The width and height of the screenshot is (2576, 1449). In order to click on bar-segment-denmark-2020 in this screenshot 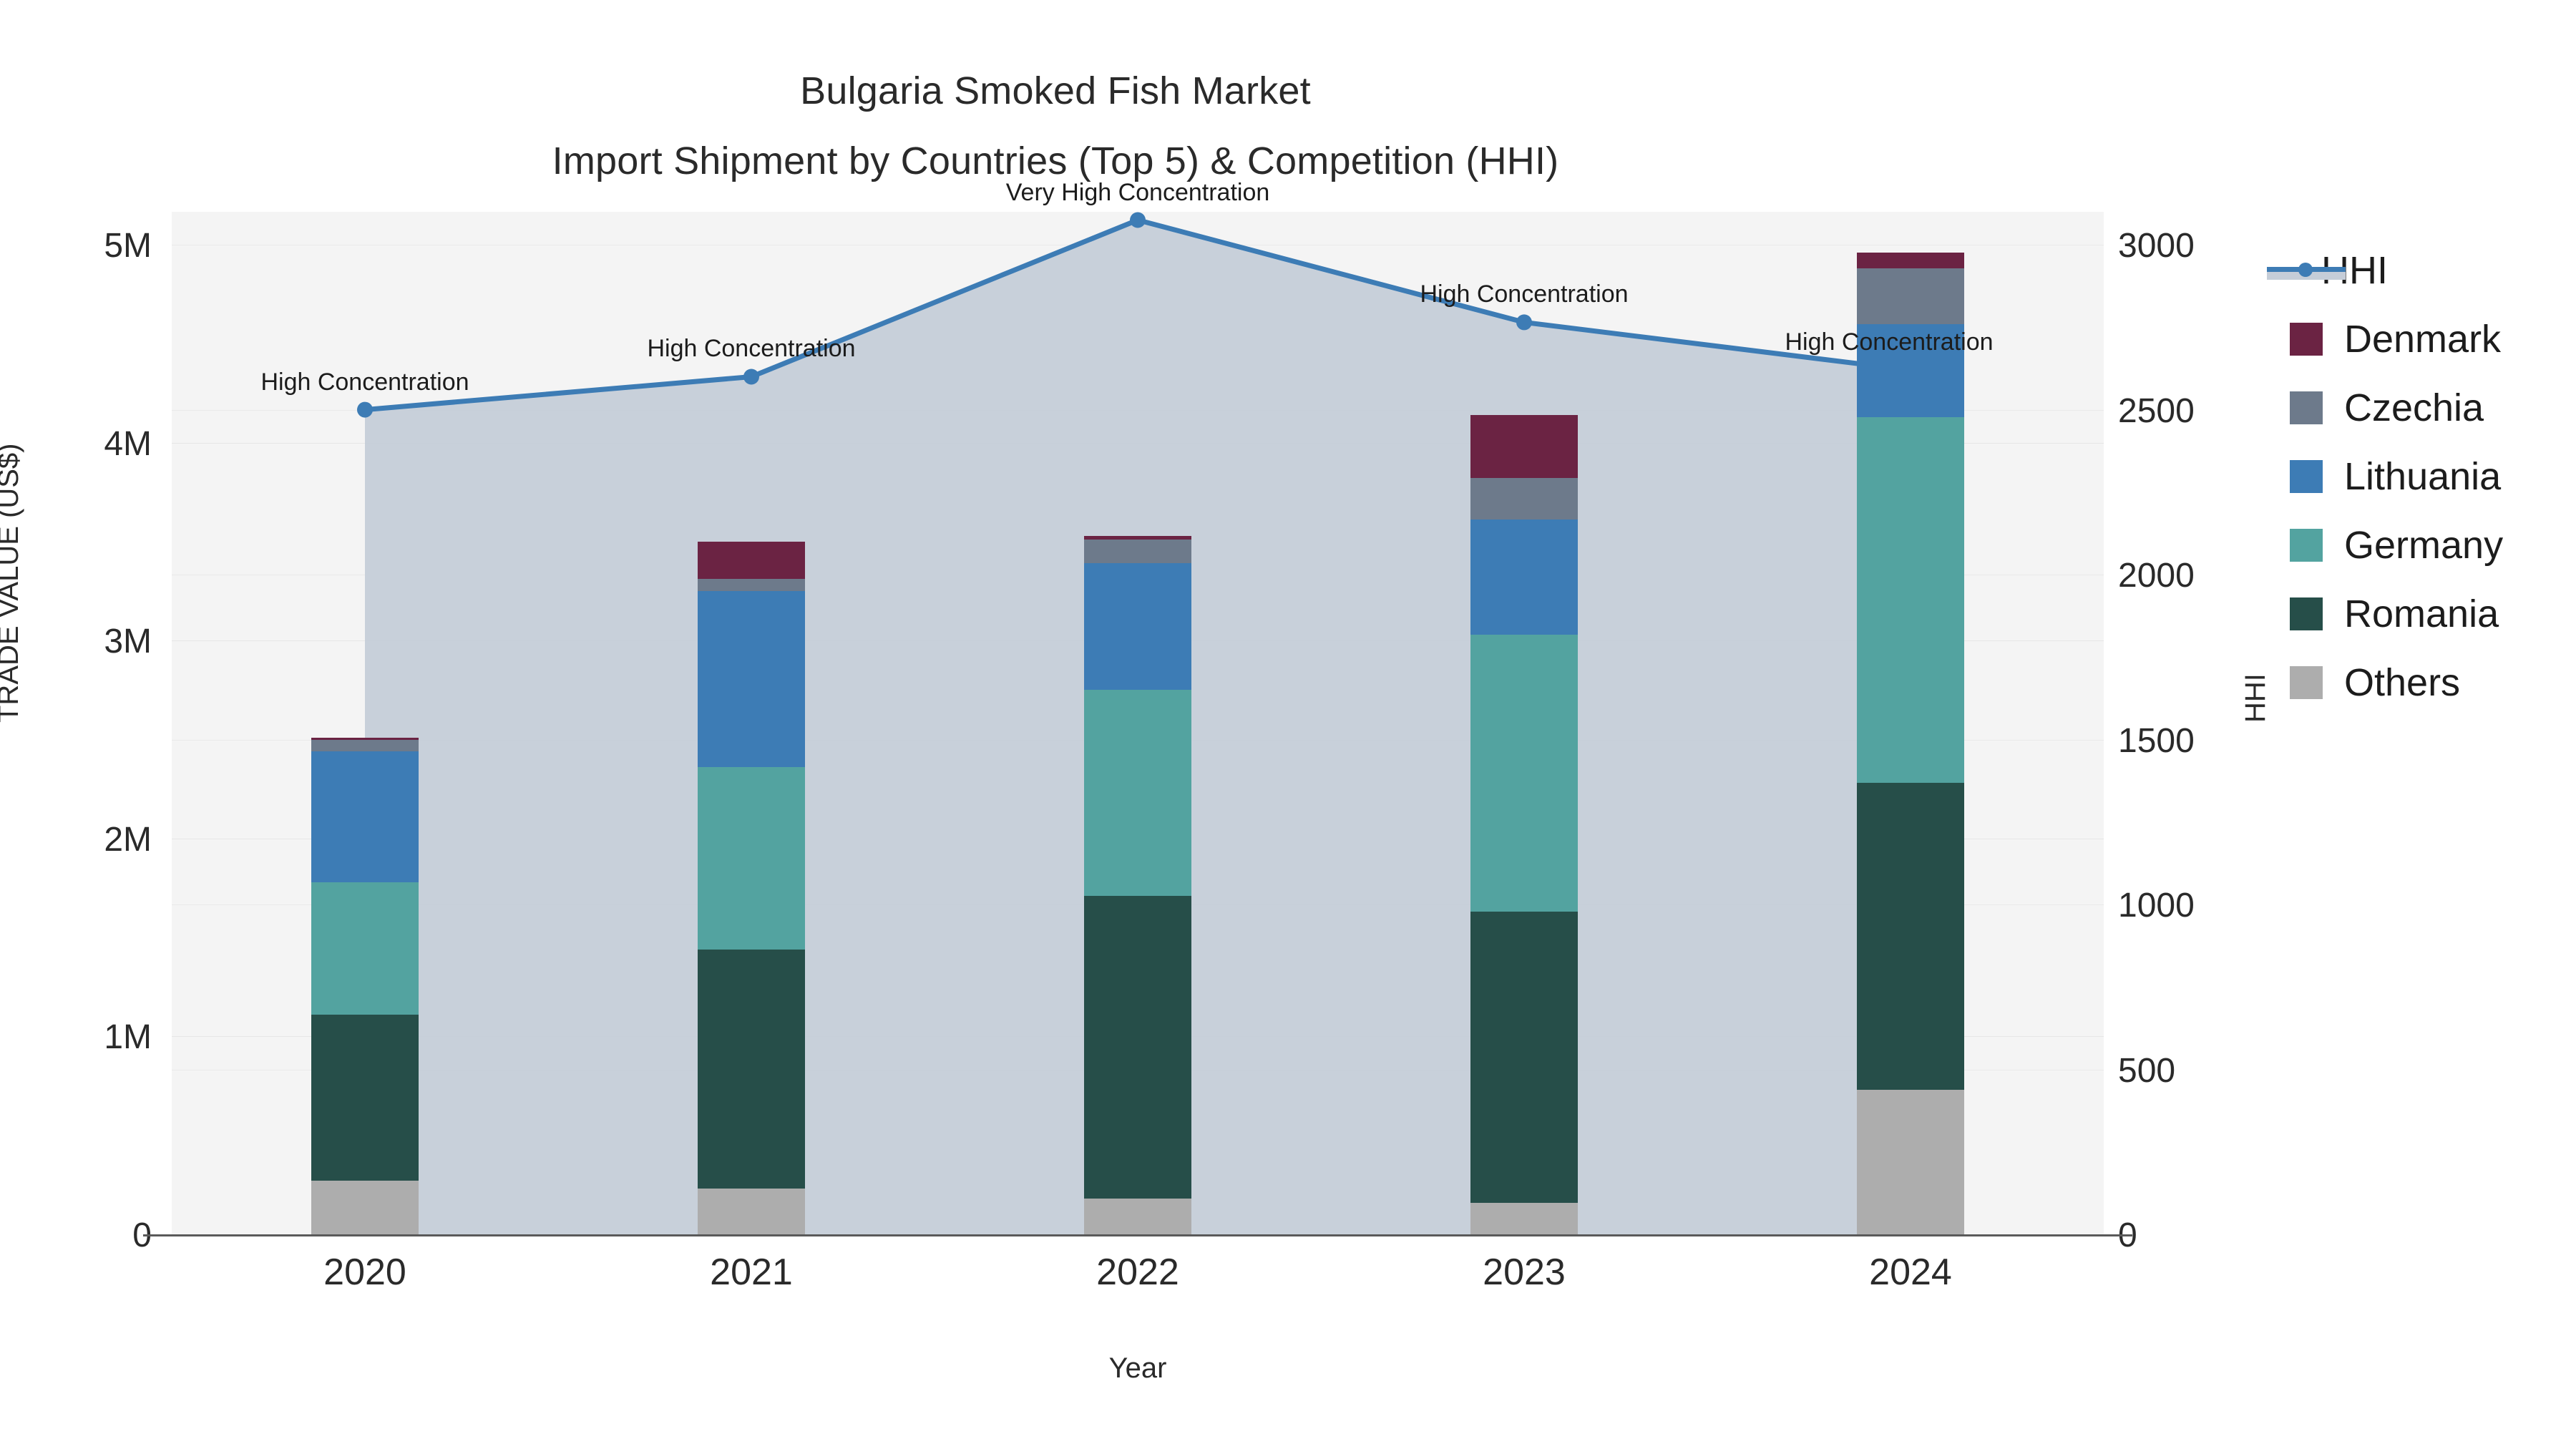, I will do `click(365, 738)`.